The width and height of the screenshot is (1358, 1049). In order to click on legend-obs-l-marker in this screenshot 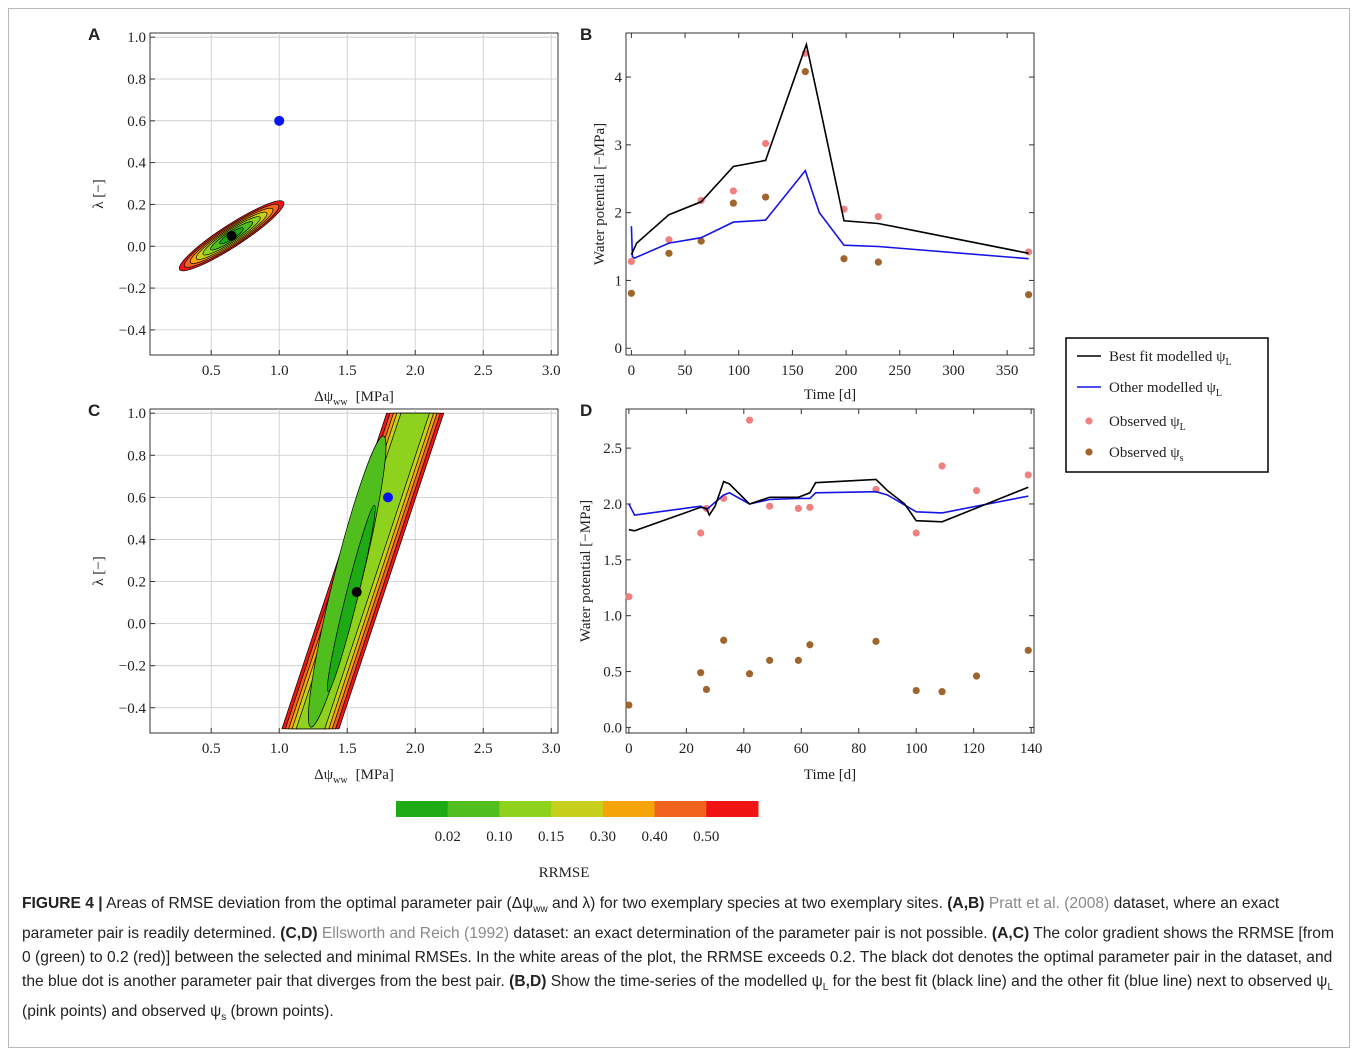, I will do `click(1089, 421)`.